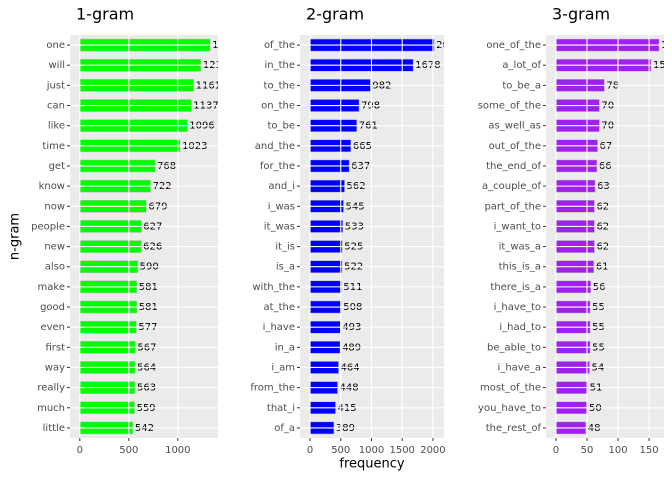  Describe the element at coordinates (52, 307) in the screenshot. I see `y-tick-label: good` at that location.